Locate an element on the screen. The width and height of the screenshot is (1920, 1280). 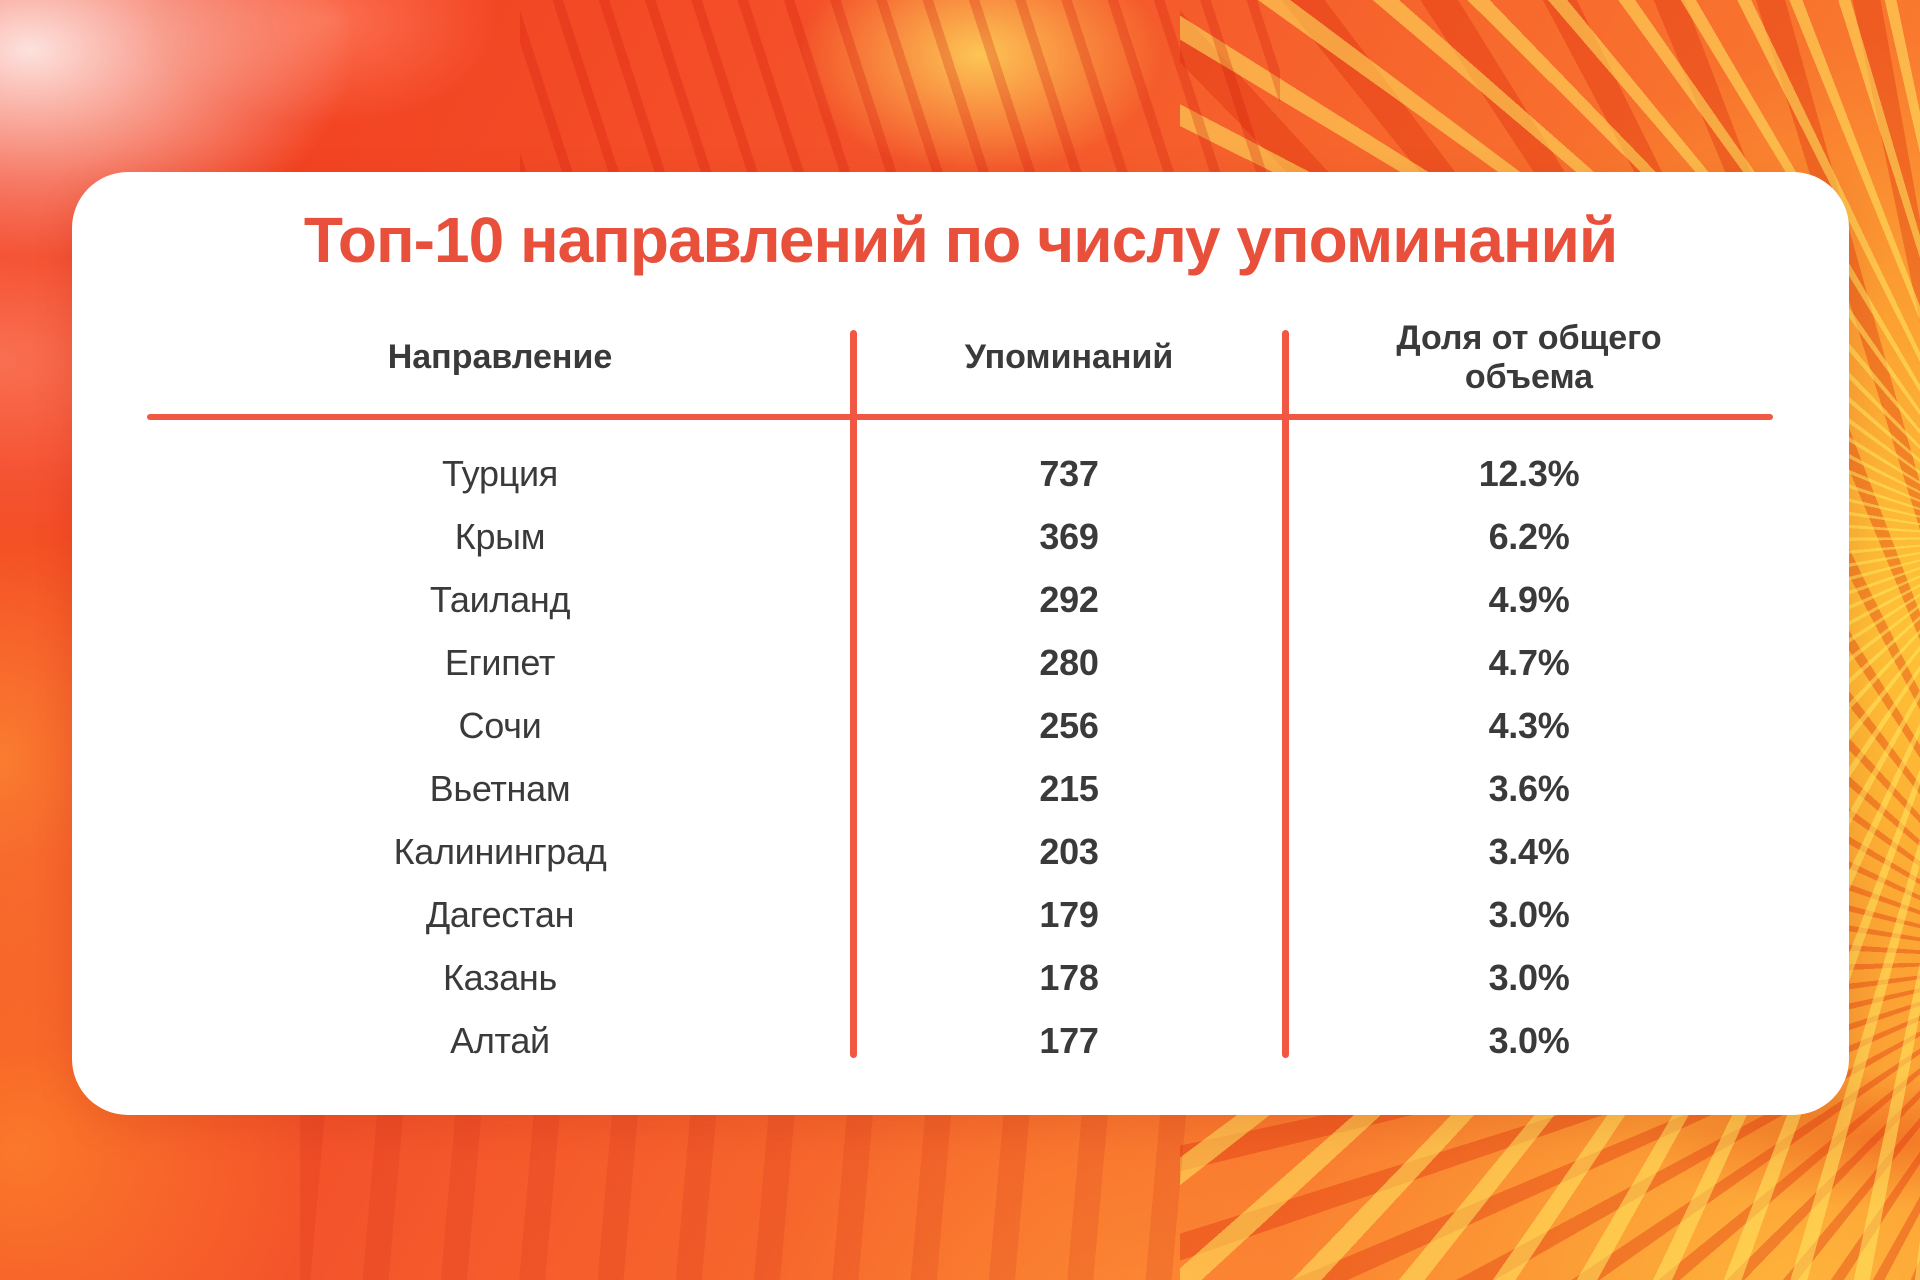
table-cell-destination: Алтай is located at coordinates (500, 1040).